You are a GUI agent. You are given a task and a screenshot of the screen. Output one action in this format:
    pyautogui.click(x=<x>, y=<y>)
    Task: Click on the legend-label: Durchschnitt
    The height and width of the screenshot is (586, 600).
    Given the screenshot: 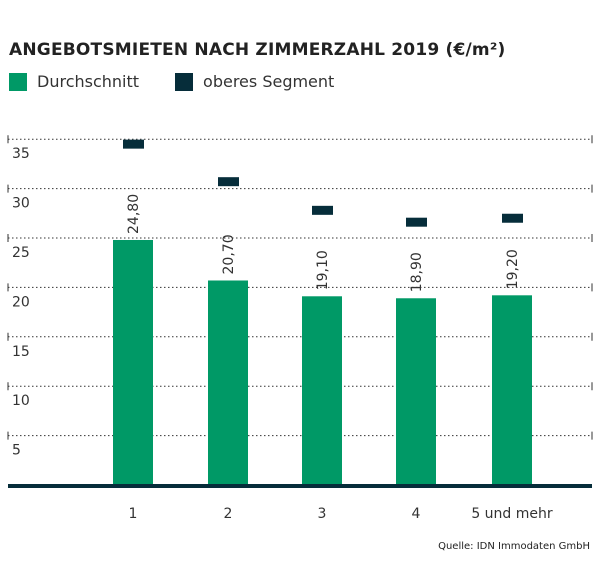 What is the action you would take?
    pyautogui.click(x=88, y=81)
    